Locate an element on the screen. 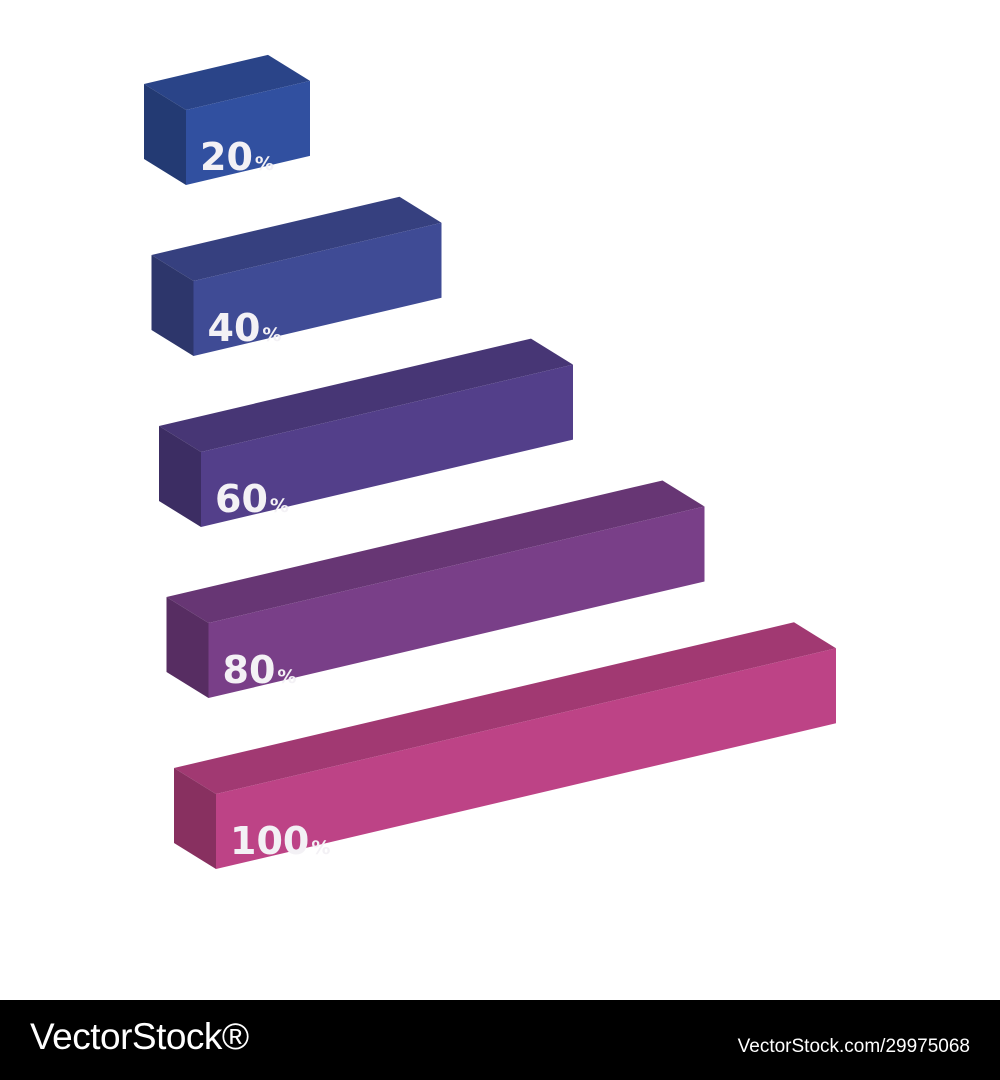 This screenshot has height=1080, width=1000. watermark-footer: VectorStock® VectorStock.com/29975068 is located at coordinates (500, 1040).